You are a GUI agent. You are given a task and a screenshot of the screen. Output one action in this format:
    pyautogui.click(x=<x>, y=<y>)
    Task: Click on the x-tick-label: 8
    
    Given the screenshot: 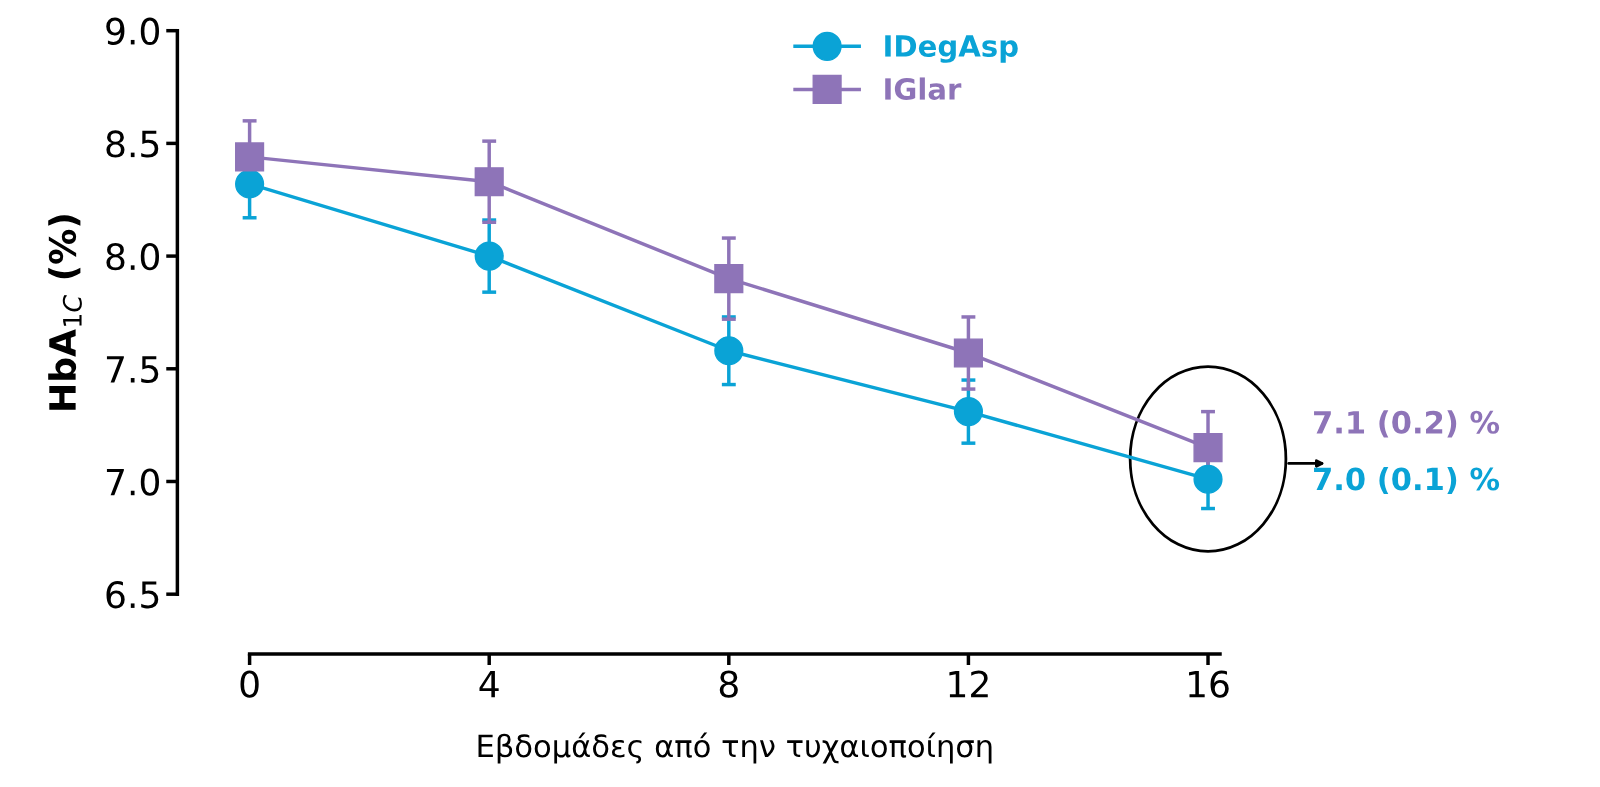 What is the action you would take?
    pyautogui.click(x=728, y=684)
    